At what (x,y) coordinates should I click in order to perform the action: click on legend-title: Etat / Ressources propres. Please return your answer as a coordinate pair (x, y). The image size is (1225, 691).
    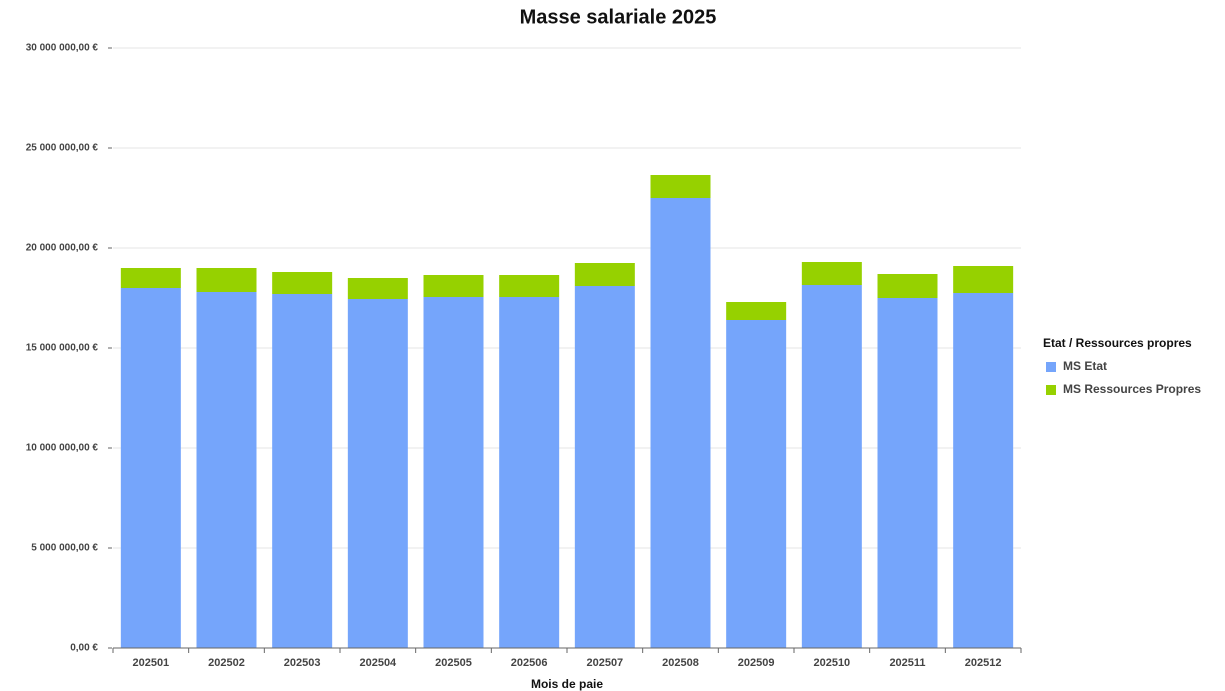
    Looking at the image, I should click on (1117, 343).